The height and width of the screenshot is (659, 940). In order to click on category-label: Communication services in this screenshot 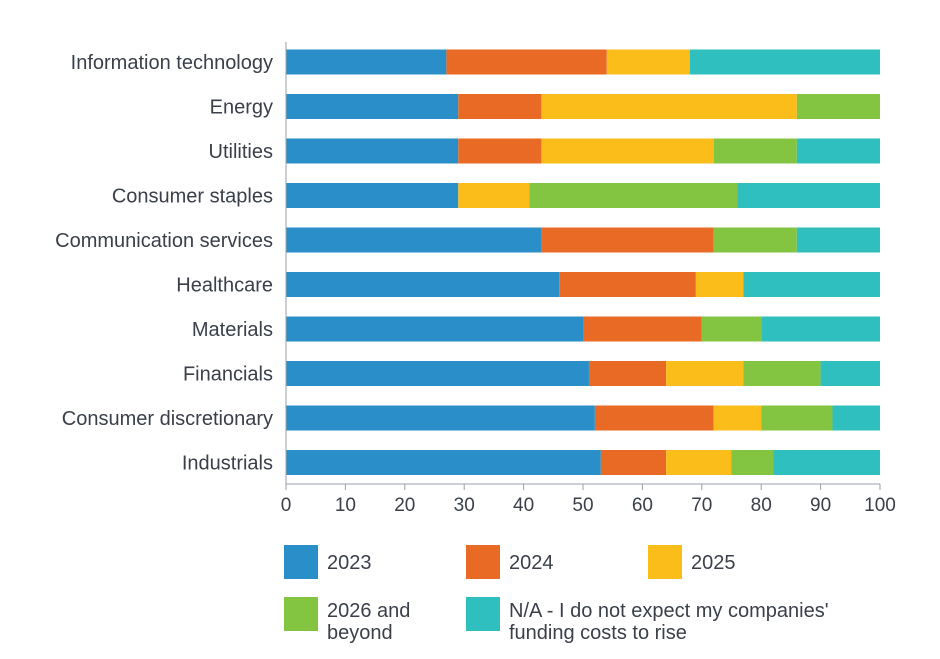, I will do `click(164, 241)`.